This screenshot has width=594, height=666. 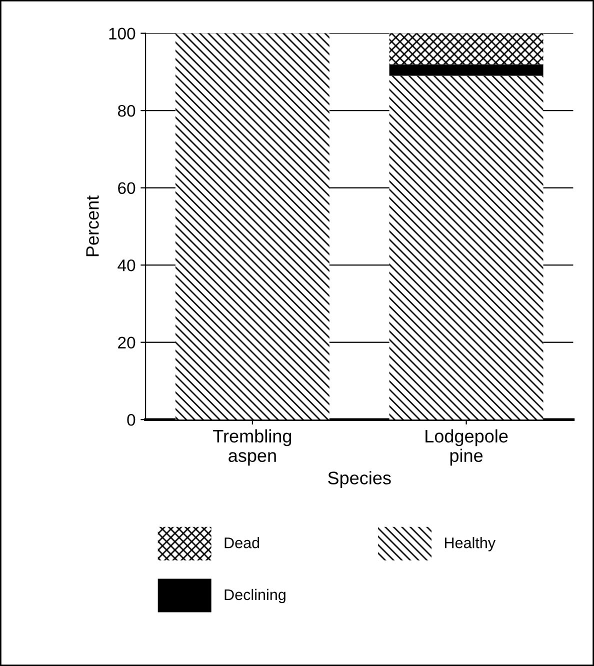 What do you see at coordinates (252, 447) in the screenshot?
I see `x-tick-label: Trembling aspen` at bounding box center [252, 447].